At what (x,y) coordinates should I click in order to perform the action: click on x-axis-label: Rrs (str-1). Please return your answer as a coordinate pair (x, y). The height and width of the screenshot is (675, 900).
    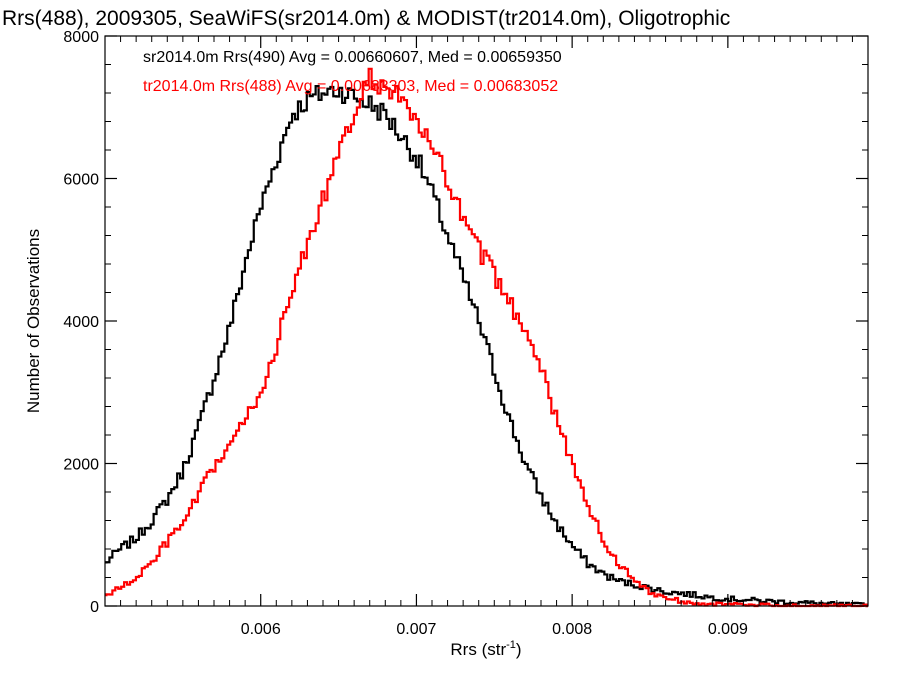
    Looking at the image, I should click on (485, 649).